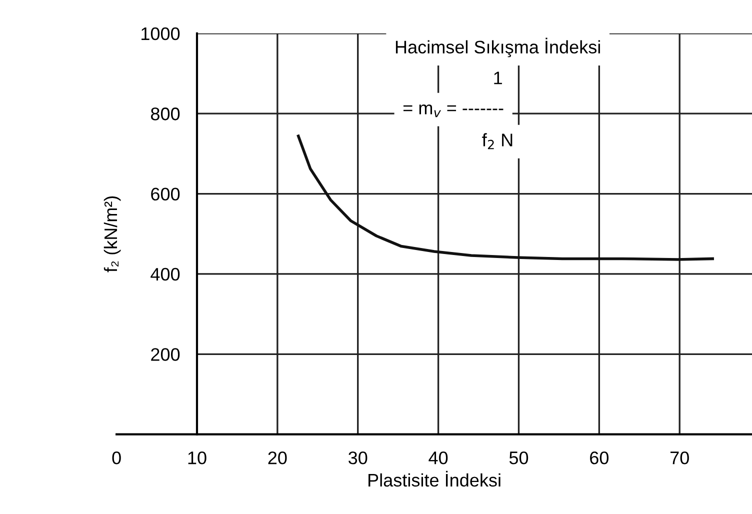 This screenshot has height=514, width=752. I want to click on y-tick-label: 600, so click(165, 194).